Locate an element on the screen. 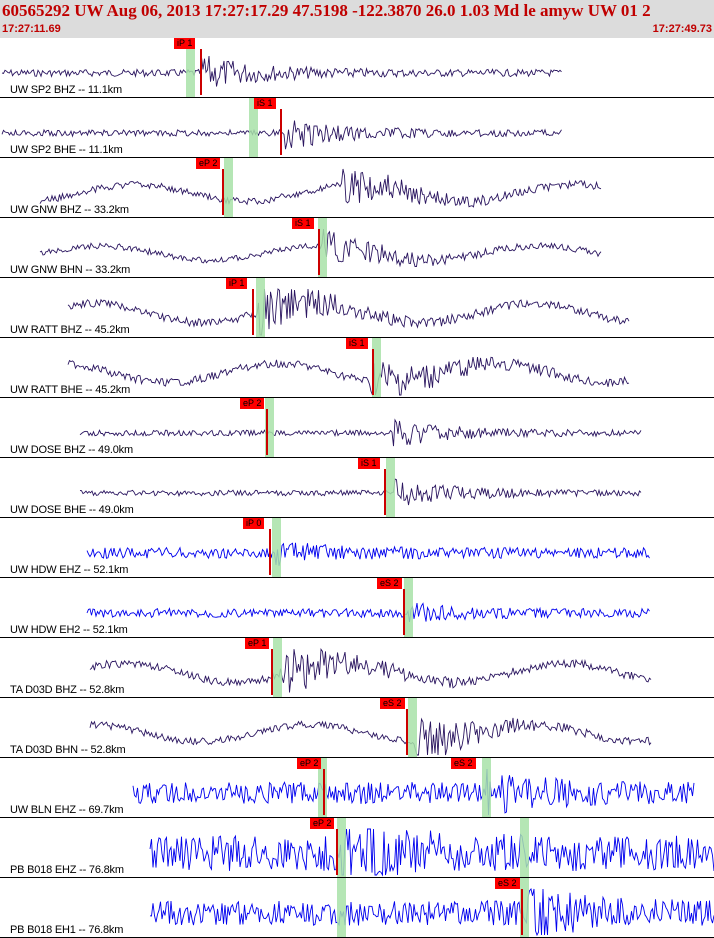 This screenshot has height=938, width=714. channel-label: PB B018 EHZ -- 76.8km is located at coordinates (67, 870).